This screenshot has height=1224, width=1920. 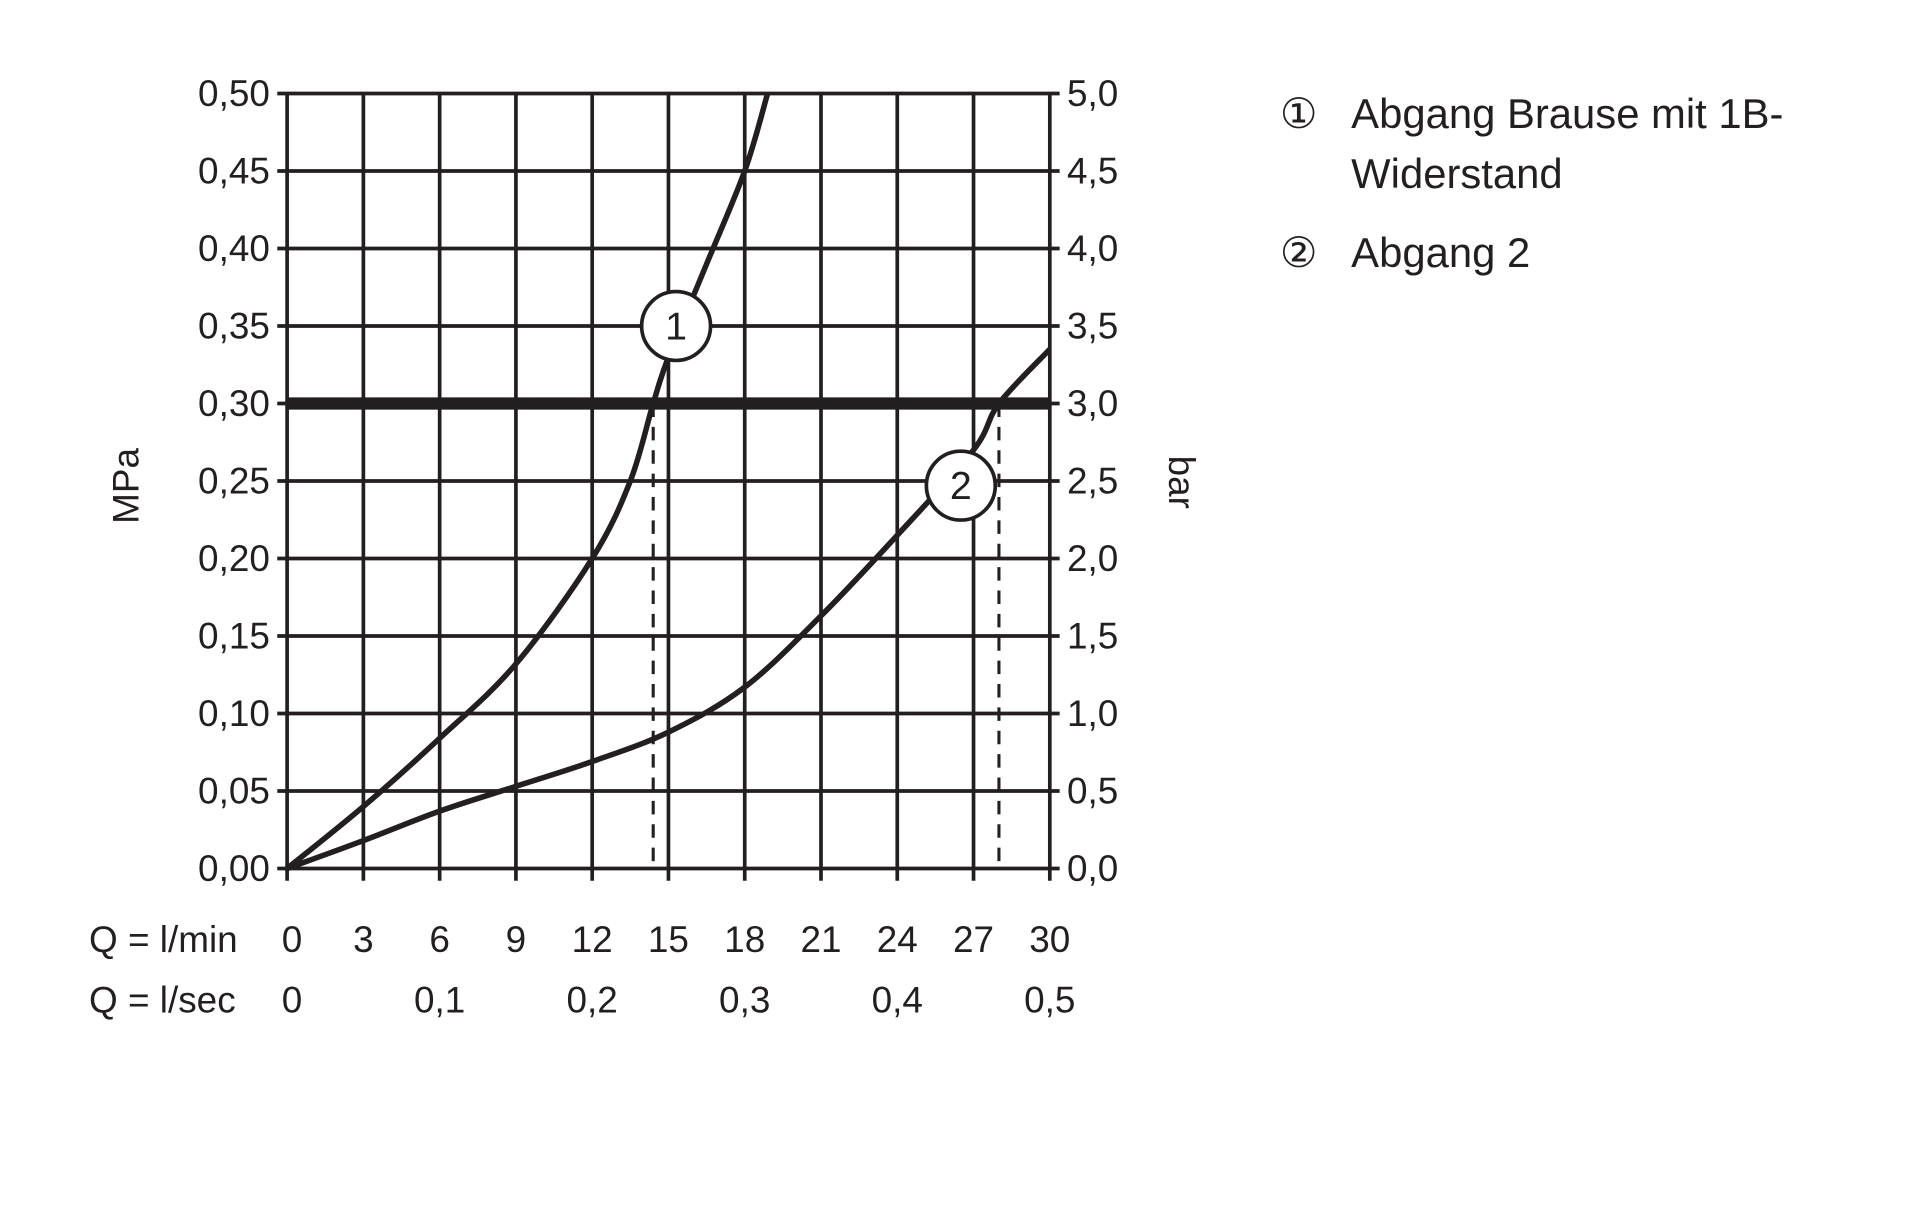 What do you see at coordinates (234, 868) in the screenshot?
I see `y-tick-label-left: 0,00` at bounding box center [234, 868].